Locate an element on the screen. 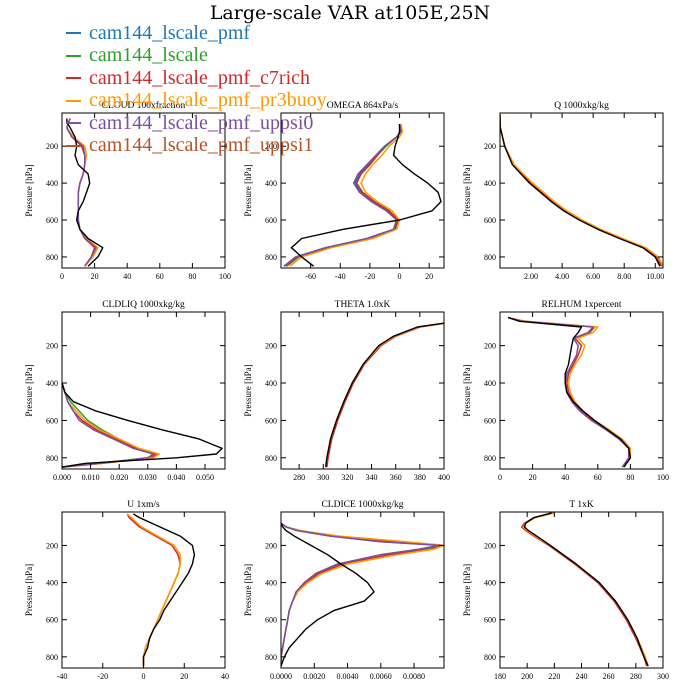  legend-item: cam144_lscale_pmf_uppsi0 is located at coordinates (196, 123).